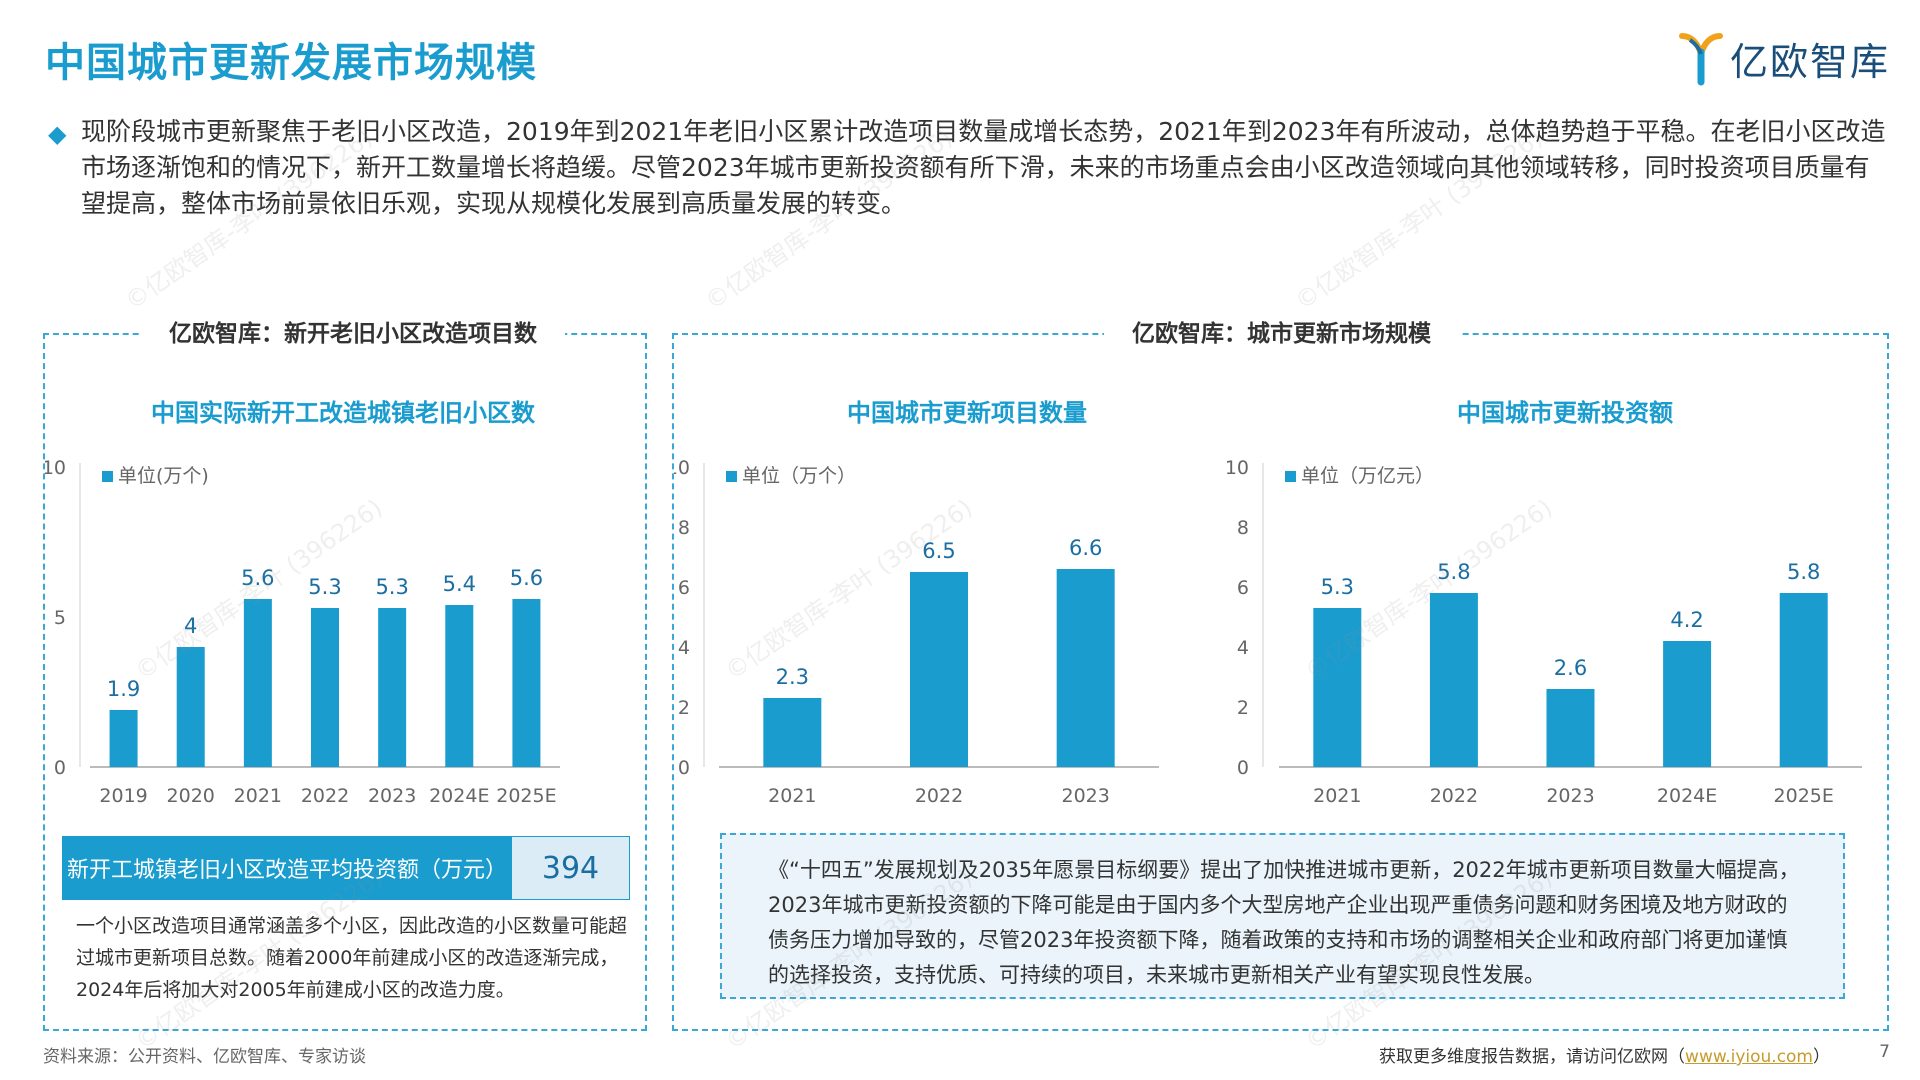 The height and width of the screenshot is (1080, 1920). I want to click on data-label: 2.3, so click(792, 677).